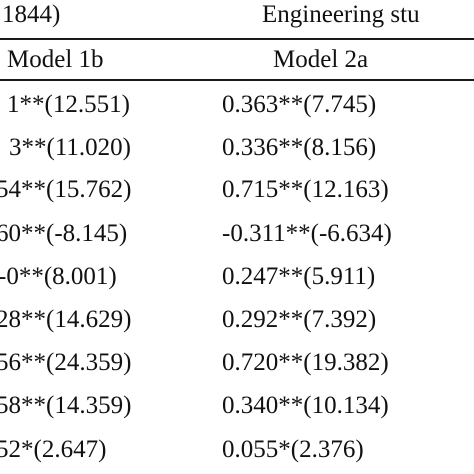 The image size is (474, 474). What do you see at coordinates (305, 405) in the screenshot?
I see `row-8-model-2a: 0.340**(10.134)` at bounding box center [305, 405].